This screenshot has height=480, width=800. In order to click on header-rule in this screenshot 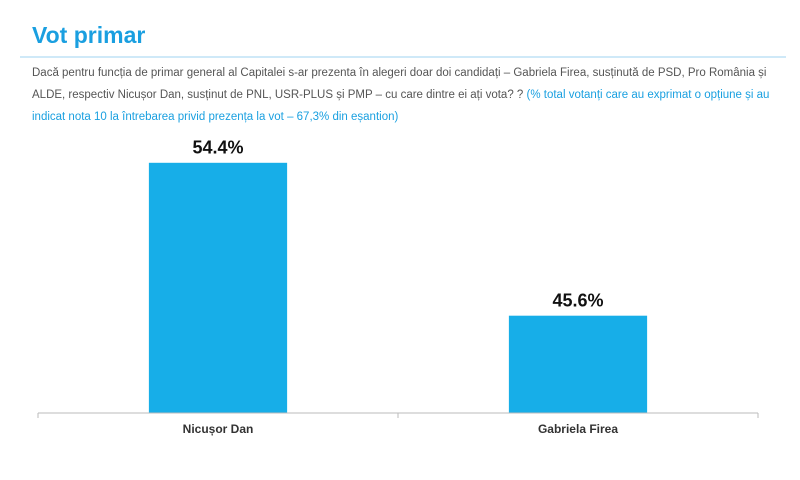, I will do `click(403, 57)`.